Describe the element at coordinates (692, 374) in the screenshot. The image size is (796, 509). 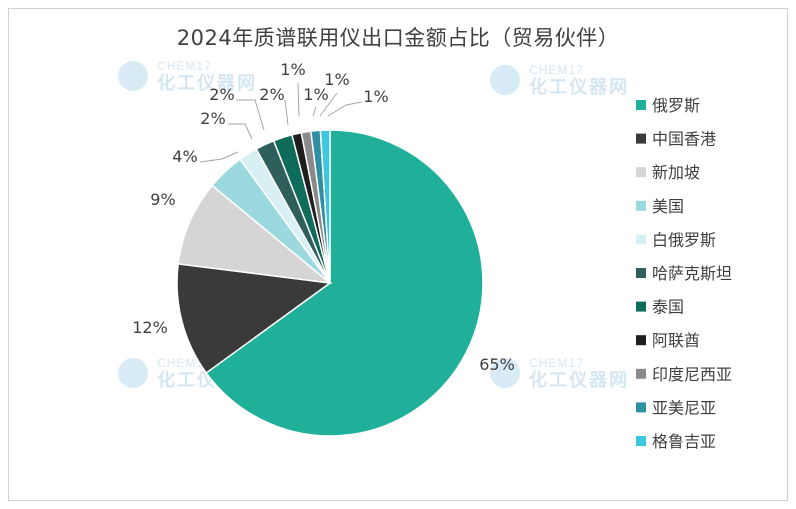
I see `legend-label: 印度尼西亚` at that location.